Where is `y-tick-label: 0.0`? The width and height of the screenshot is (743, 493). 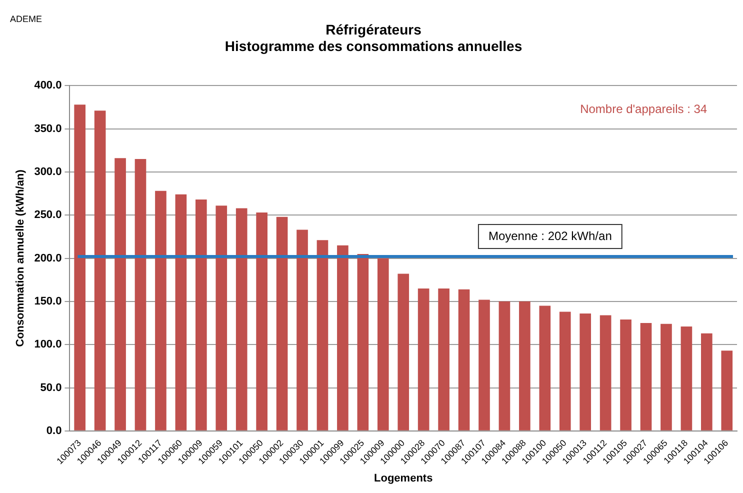 y-tick-label: 0.0 is located at coordinates (54, 430).